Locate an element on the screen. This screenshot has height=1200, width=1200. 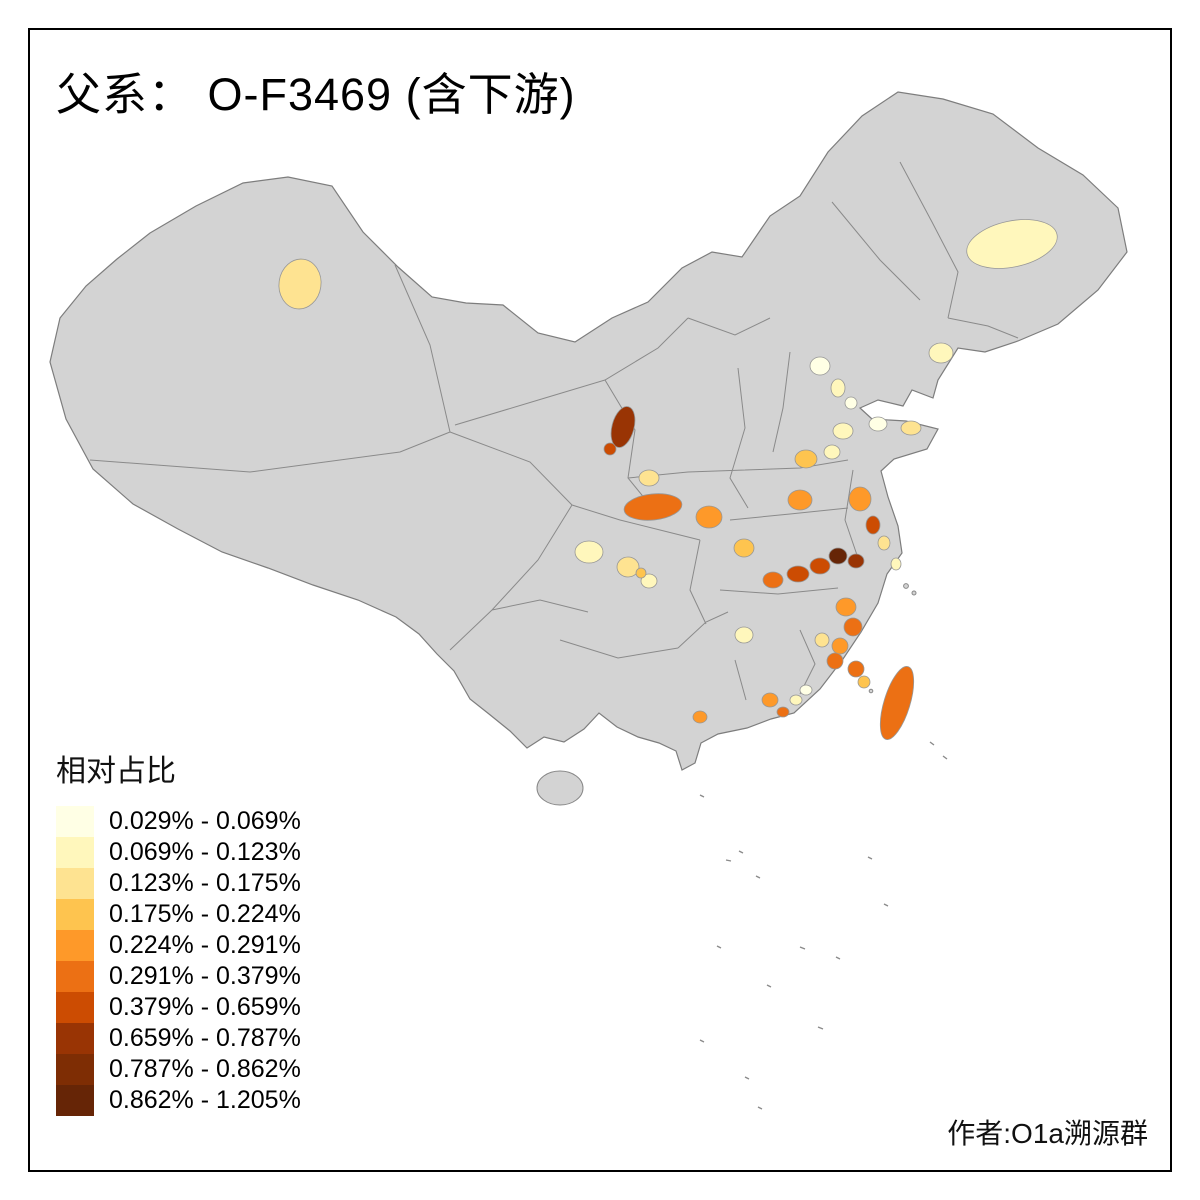
legend-row: 0.659% - 0.787% is located at coordinates (178, 1038).